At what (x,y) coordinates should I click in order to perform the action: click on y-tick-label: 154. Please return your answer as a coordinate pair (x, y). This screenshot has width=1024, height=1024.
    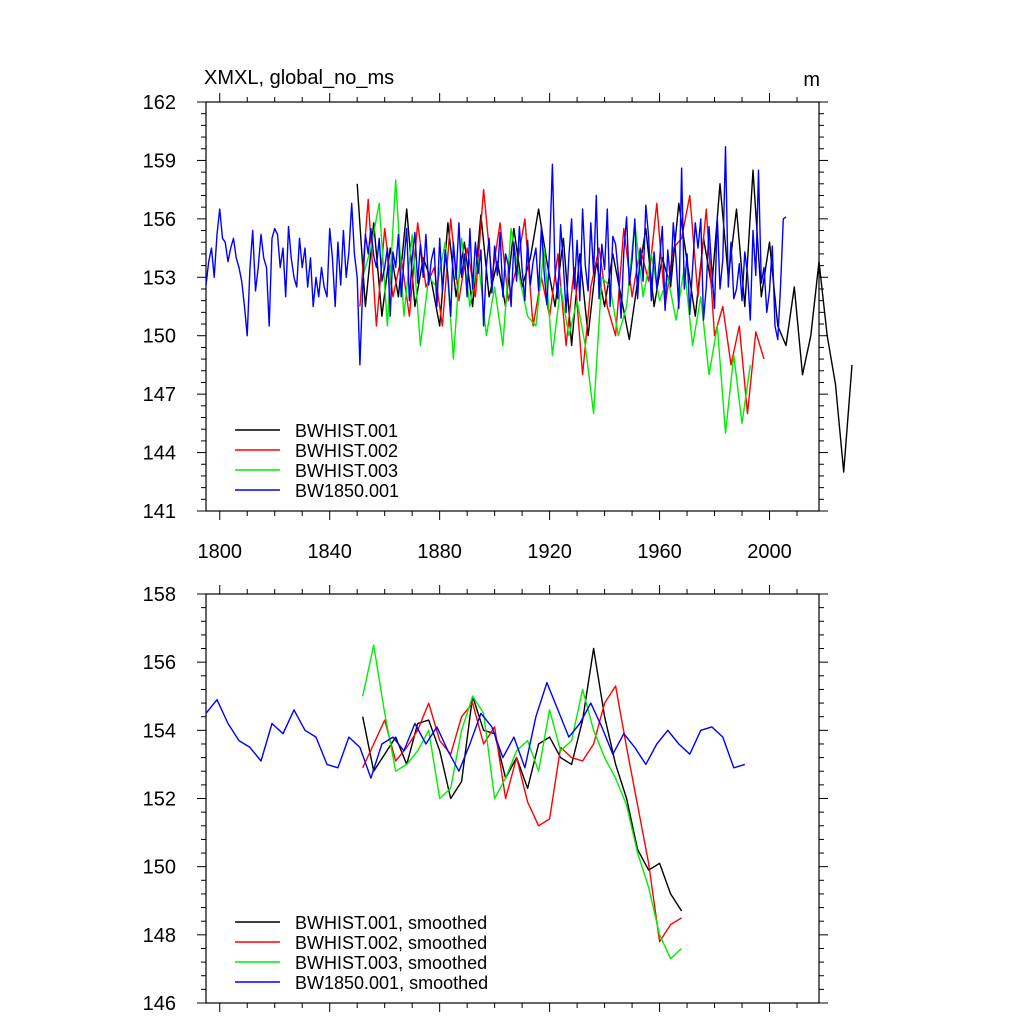
    Looking at the image, I should click on (159, 731).